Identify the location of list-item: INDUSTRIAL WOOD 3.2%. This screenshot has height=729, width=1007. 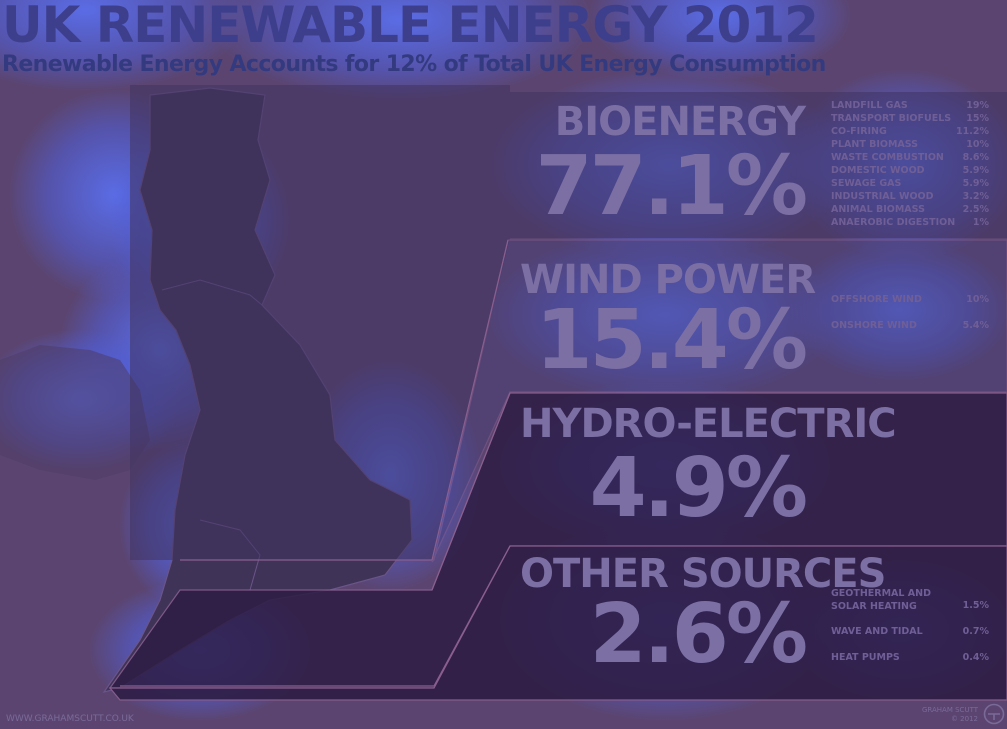
(910, 197).